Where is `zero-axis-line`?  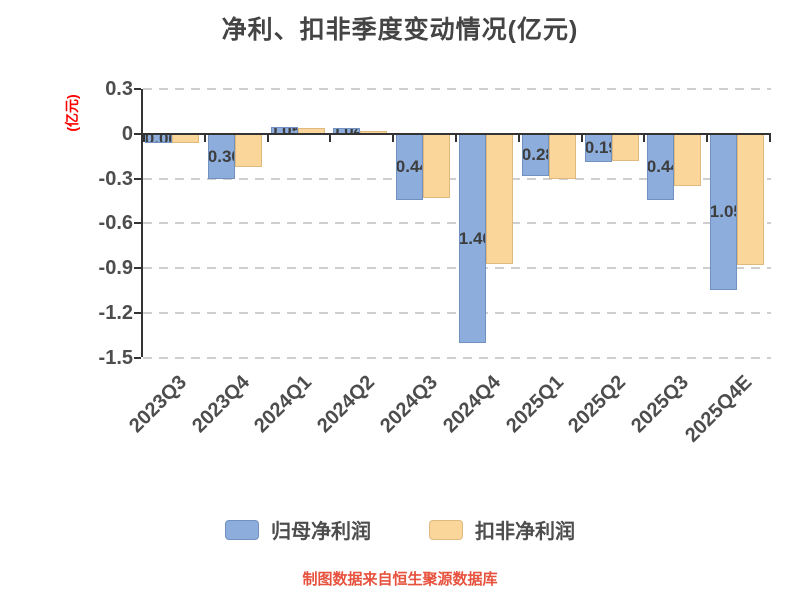
zero-axis-line is located at coordinates (457, 134).